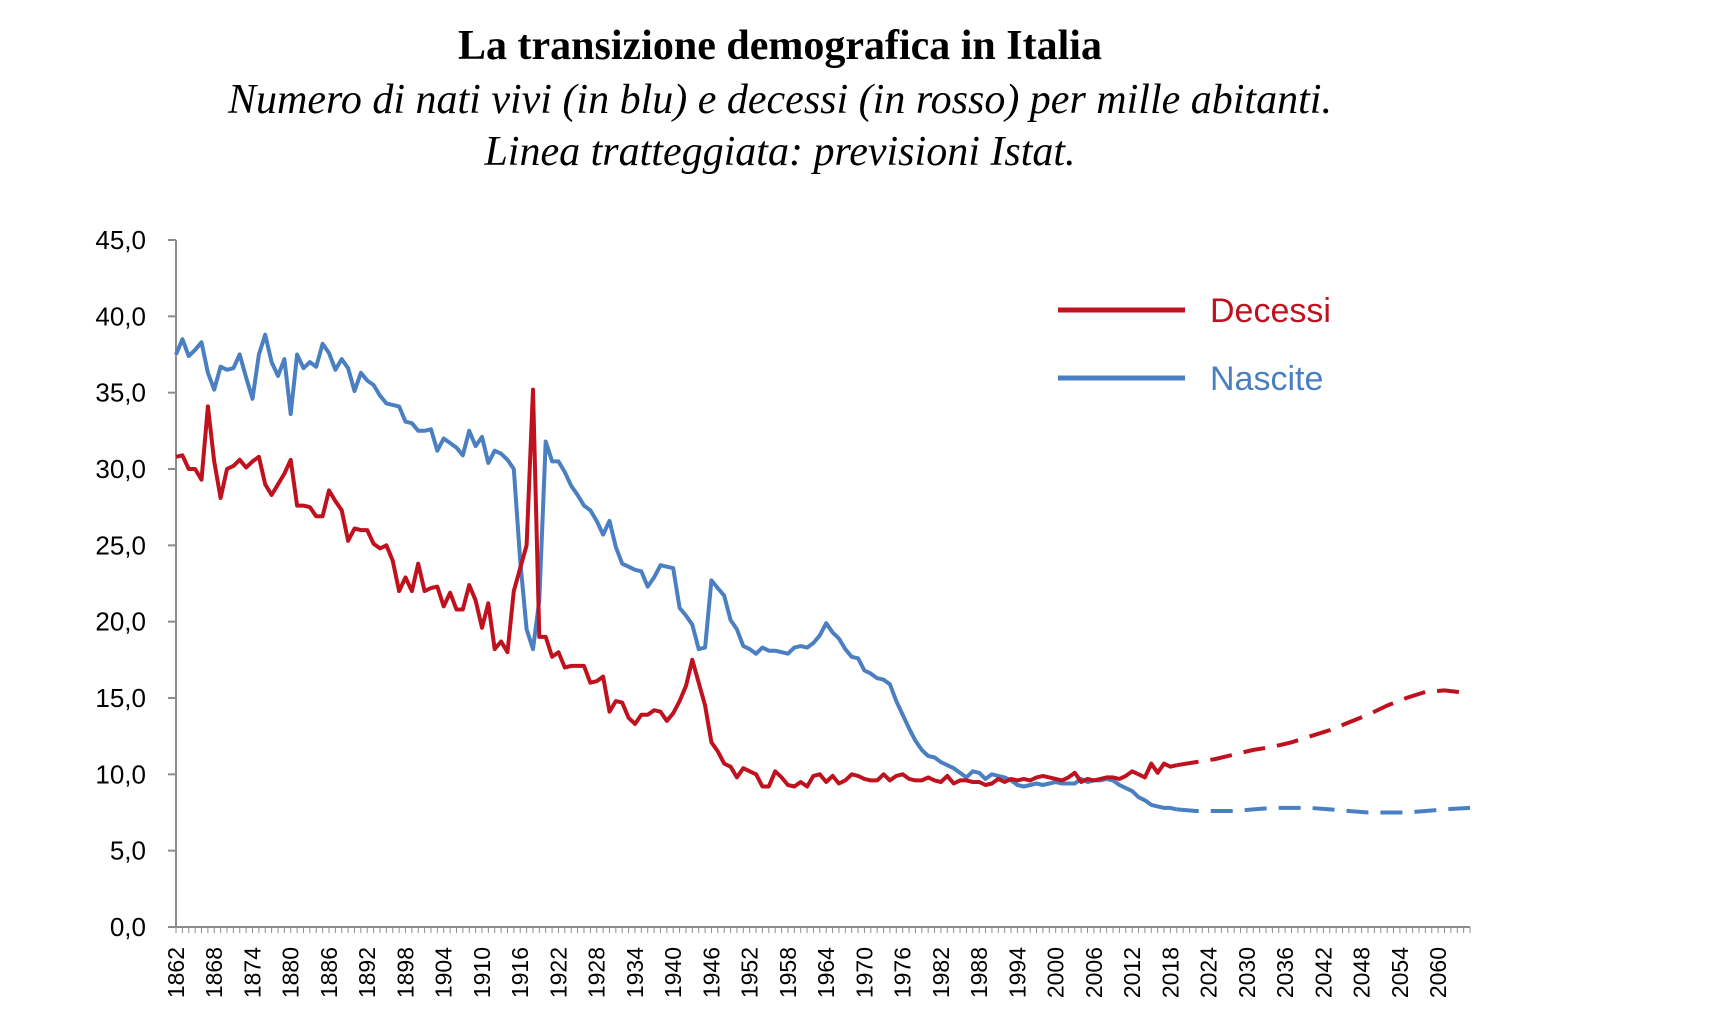 This screenshot has height=1030, width=1721. Describe the element at coordinates (711, 972) in the screenshot. I see `x-tick-label: 1946` at that location.